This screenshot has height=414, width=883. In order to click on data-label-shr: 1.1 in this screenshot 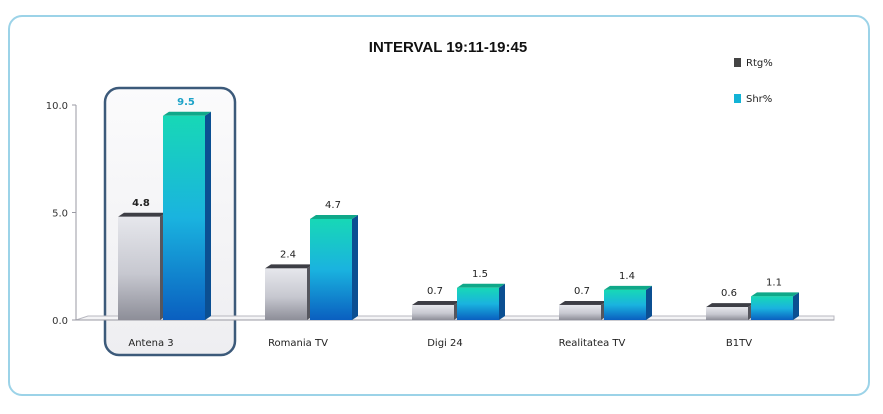, I will do `click(774, 282)`.